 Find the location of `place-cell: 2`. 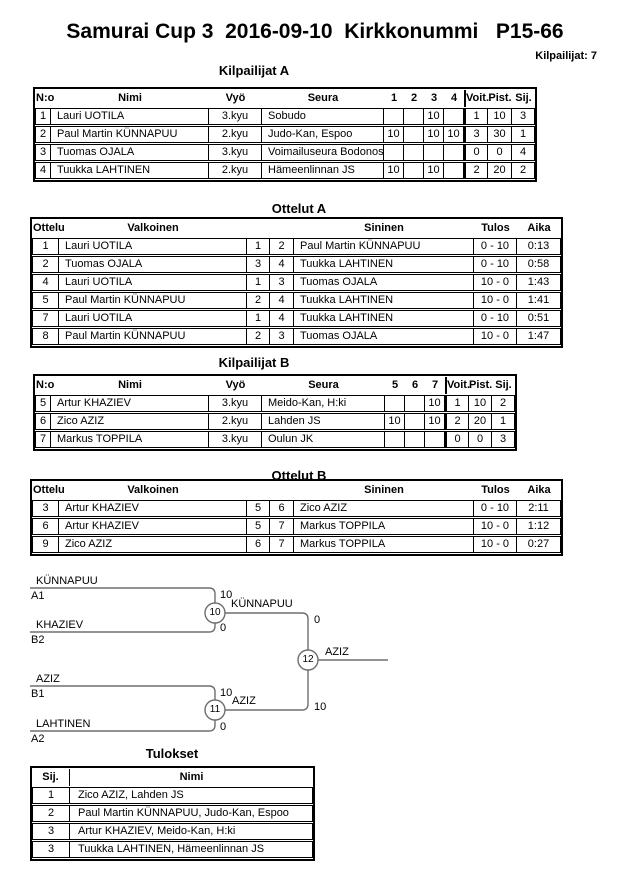

place-cell: 2 is located at coordinates (523, 170).